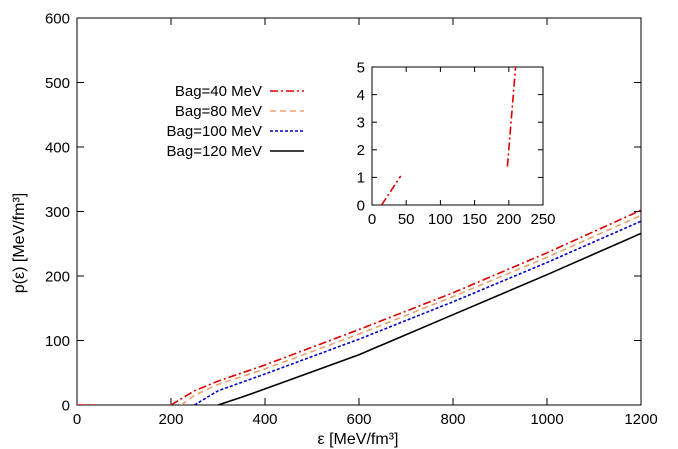 The image size is (678, 449). What do you see at coordinates (66, 405) in the screenshot?
I see `main-y-tick-label: 0` at bounding box center [66, 405].